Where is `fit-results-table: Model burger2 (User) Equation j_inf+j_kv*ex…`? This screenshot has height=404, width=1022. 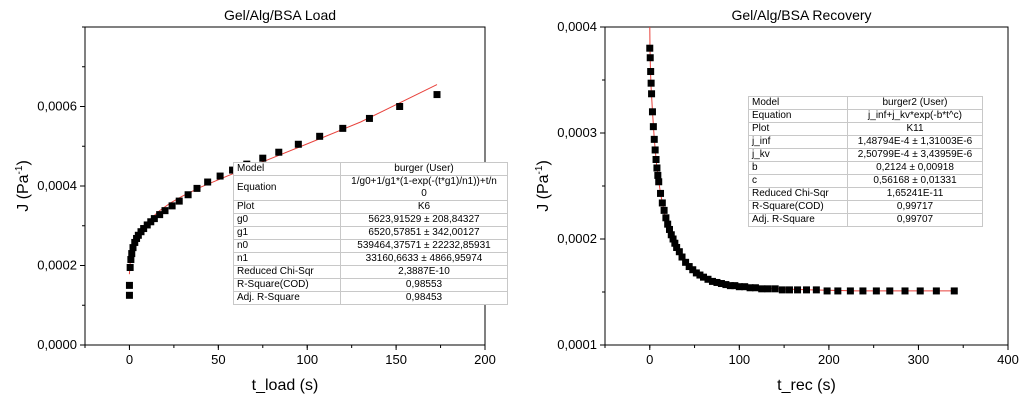 fit-results-table: Model burger2 (User) Equation j_inf+j_kv*ex… is located at coordinates (865, 161).